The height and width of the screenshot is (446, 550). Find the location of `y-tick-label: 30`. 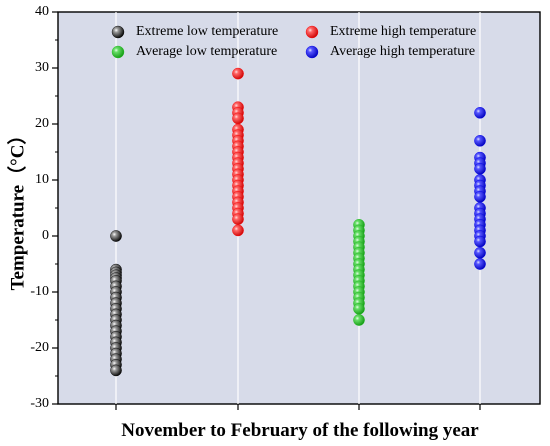

y-tick-label: 30 is located at coordinates (42, 67).